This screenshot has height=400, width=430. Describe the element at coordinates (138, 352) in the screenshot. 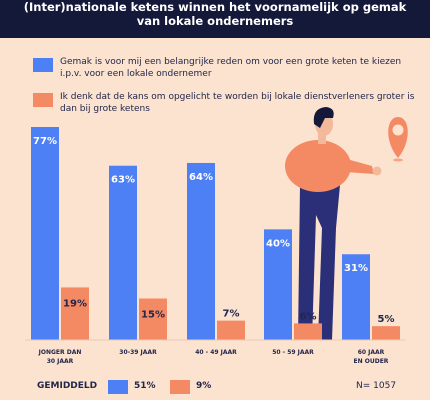

I see `category-label-1: 30-39 JAAR` at that location.